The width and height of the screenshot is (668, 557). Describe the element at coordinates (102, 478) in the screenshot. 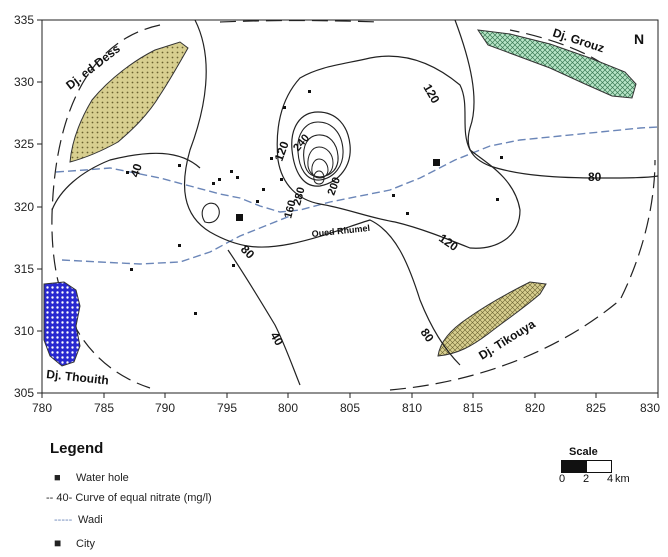

I see `legend-water-hole-label: Water hole` at that location.